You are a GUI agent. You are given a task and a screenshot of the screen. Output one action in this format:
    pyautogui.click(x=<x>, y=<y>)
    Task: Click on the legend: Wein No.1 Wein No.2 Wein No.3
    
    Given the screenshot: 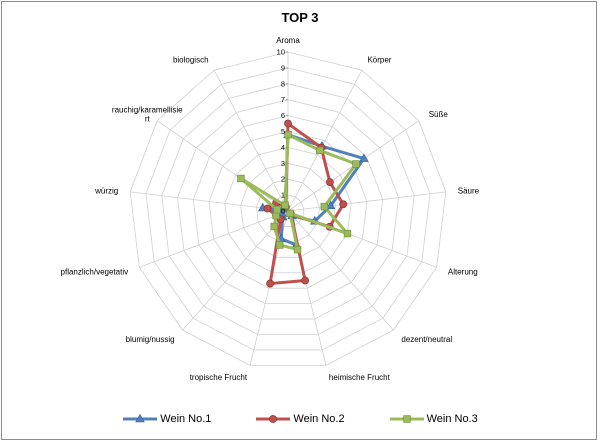 What is the action you would take?
    pyautogui.click(x=300, y=419)
    